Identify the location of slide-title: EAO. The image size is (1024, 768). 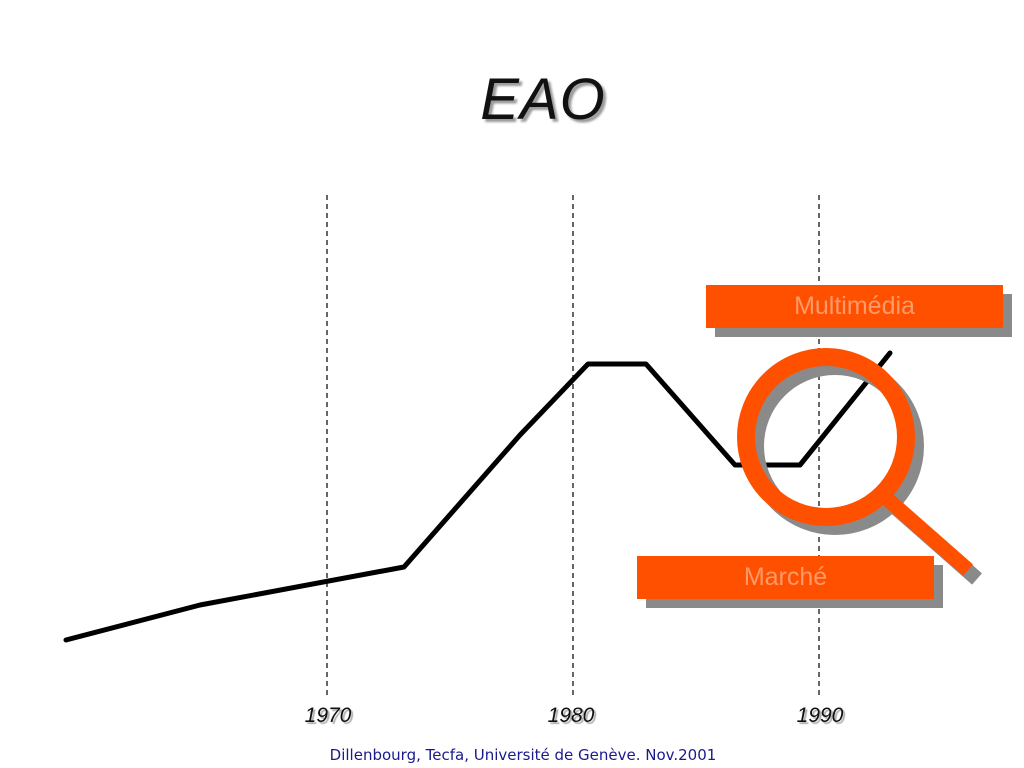
(543, 99).